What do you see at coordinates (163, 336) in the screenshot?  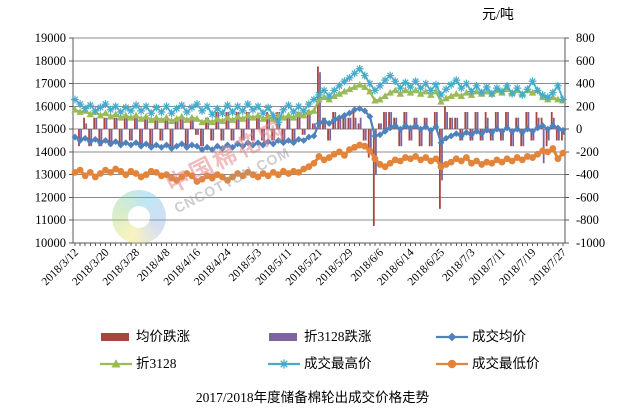 I see `legend-label: 均价跌涨` at bounding box center [163, 336].